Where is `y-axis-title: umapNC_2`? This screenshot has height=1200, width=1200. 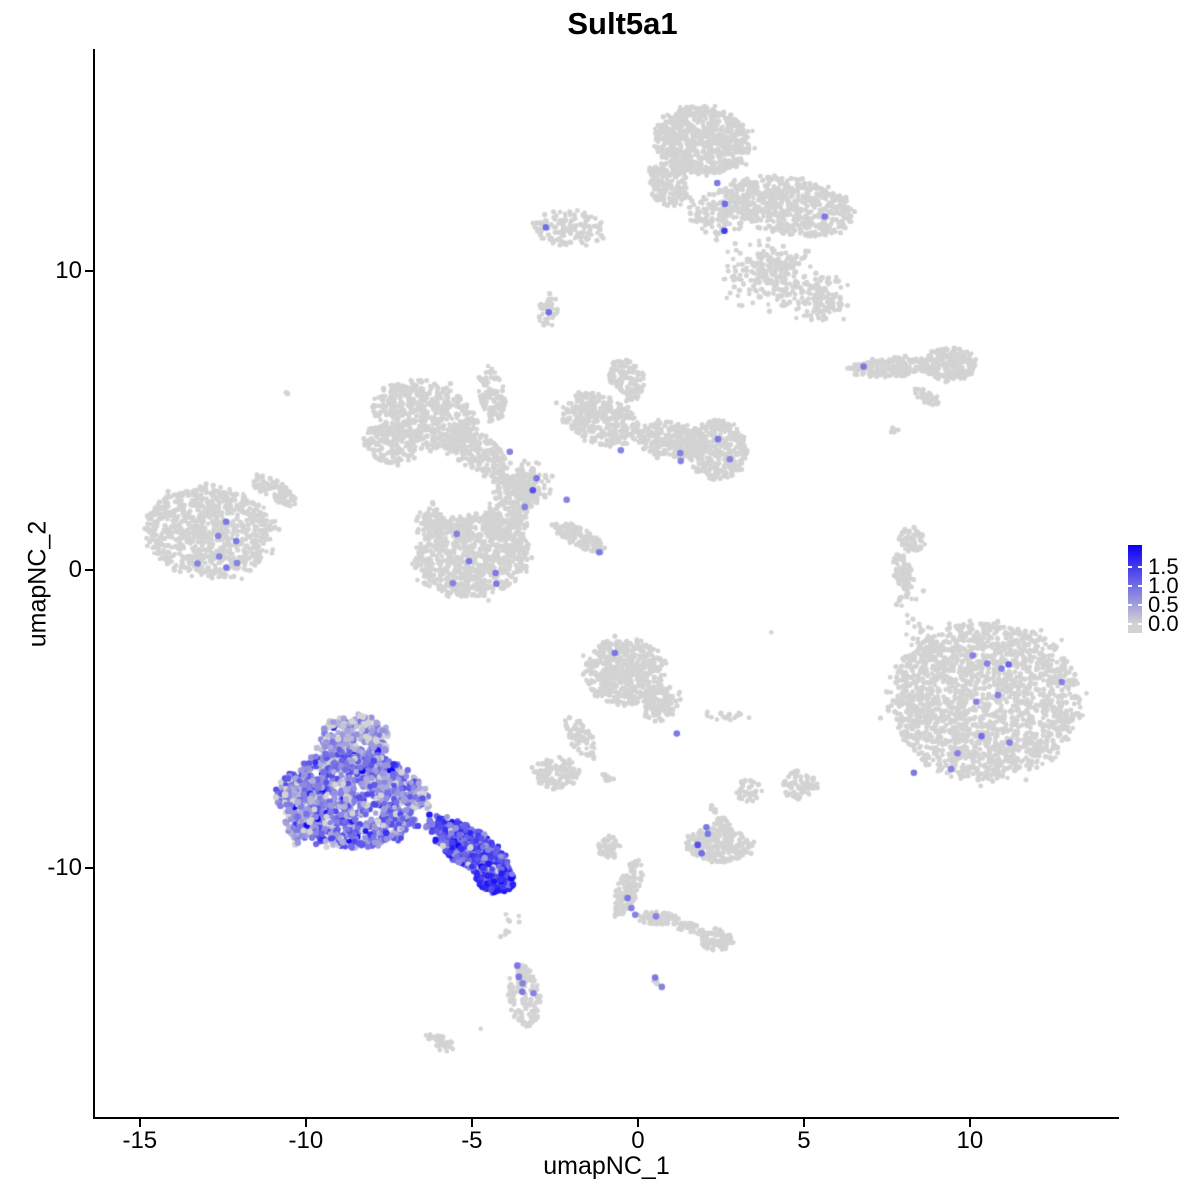
y-axis-title: umapNC_2 is located at coordinates (37, 584).